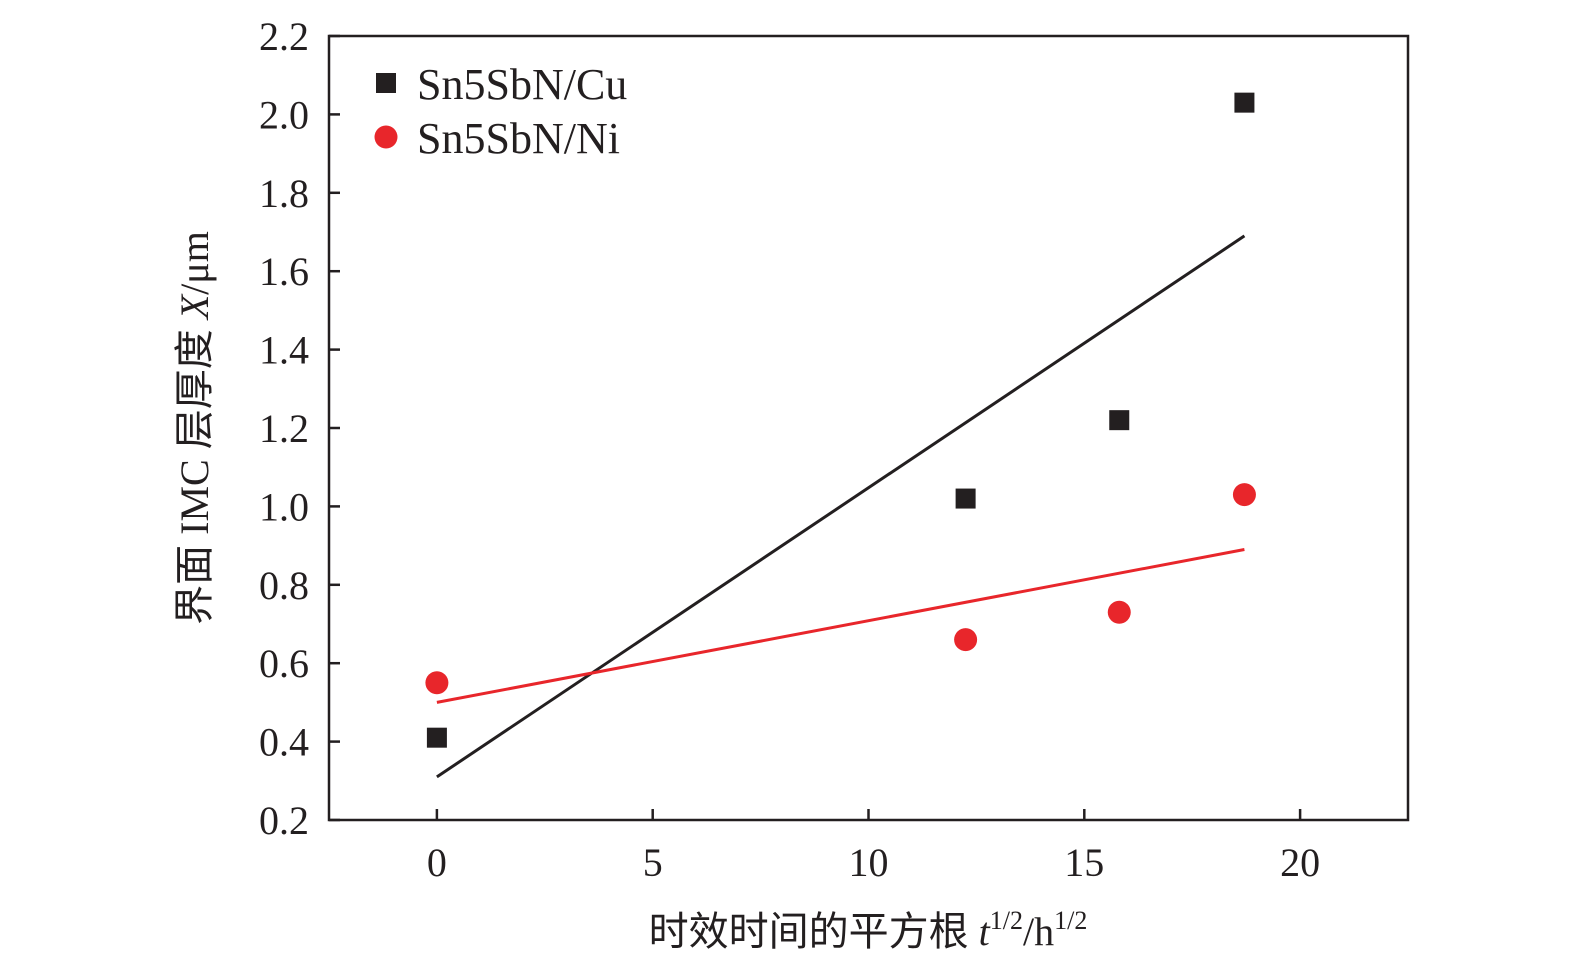 Image resolution: width=1575 pixels, height=970 pixels. What do you see at coordinates (868, 930) in the screenshot?
I see `x-axis-label: 时效时间的平方根 t1/2/h1/2` at bounding box center [868, 930].